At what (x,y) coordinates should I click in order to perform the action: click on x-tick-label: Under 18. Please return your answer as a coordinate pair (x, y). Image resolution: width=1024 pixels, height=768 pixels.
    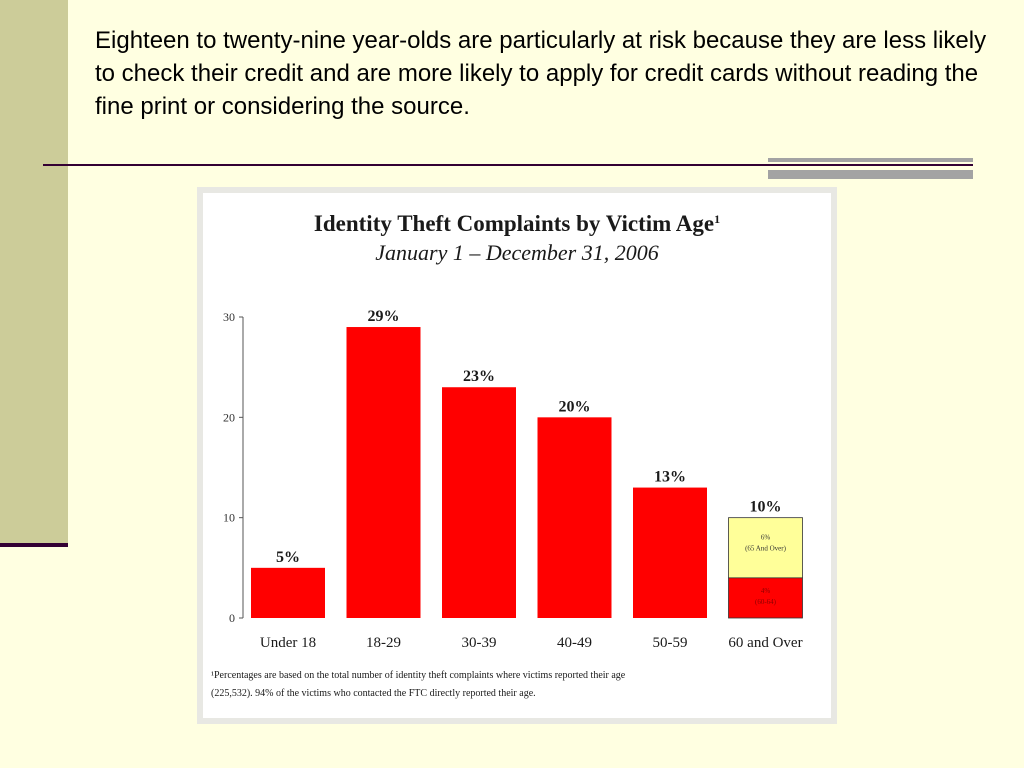
    Looking at the image, I should click on (288, 643).